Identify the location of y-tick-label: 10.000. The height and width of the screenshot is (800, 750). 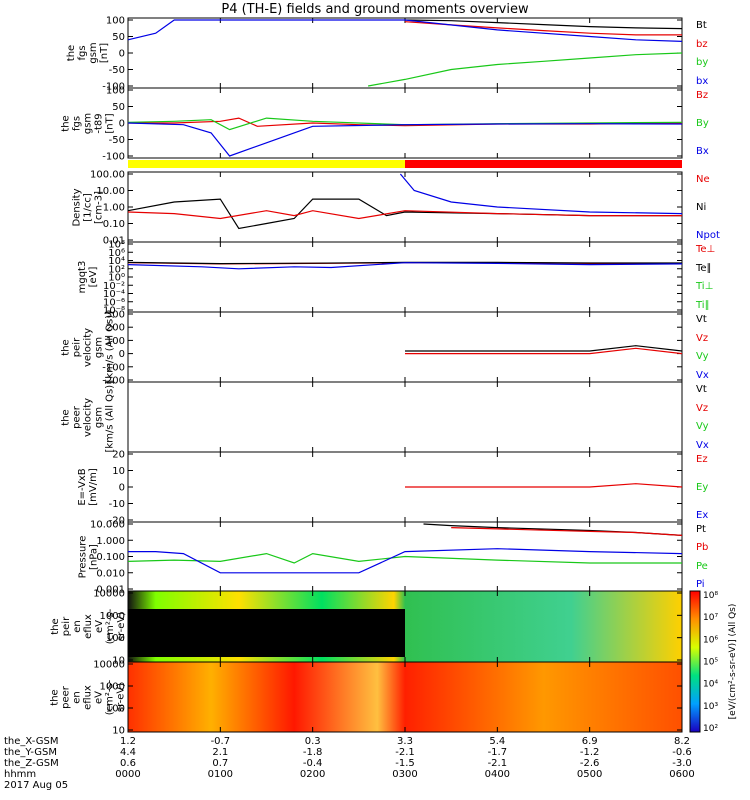
(107, 525).